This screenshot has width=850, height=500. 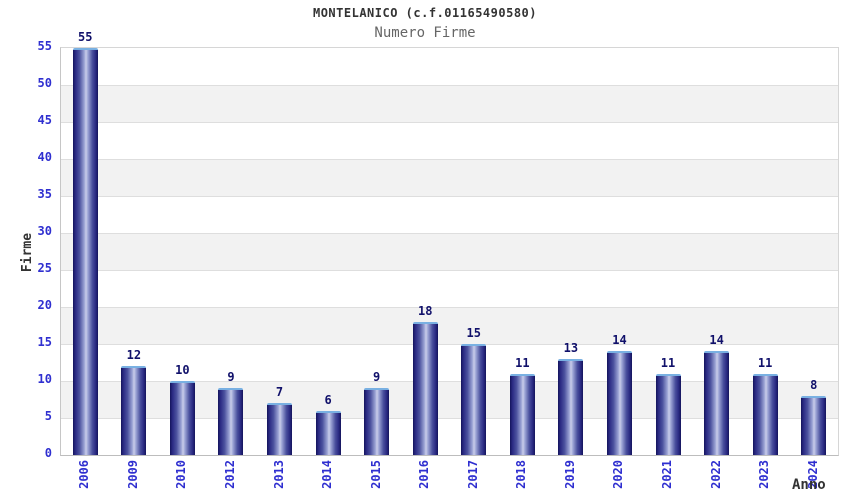 What do you see at coordinates (85, 37) in the screenshot?
I see `bar-value-label: 55` at bounding box center [85, 37].